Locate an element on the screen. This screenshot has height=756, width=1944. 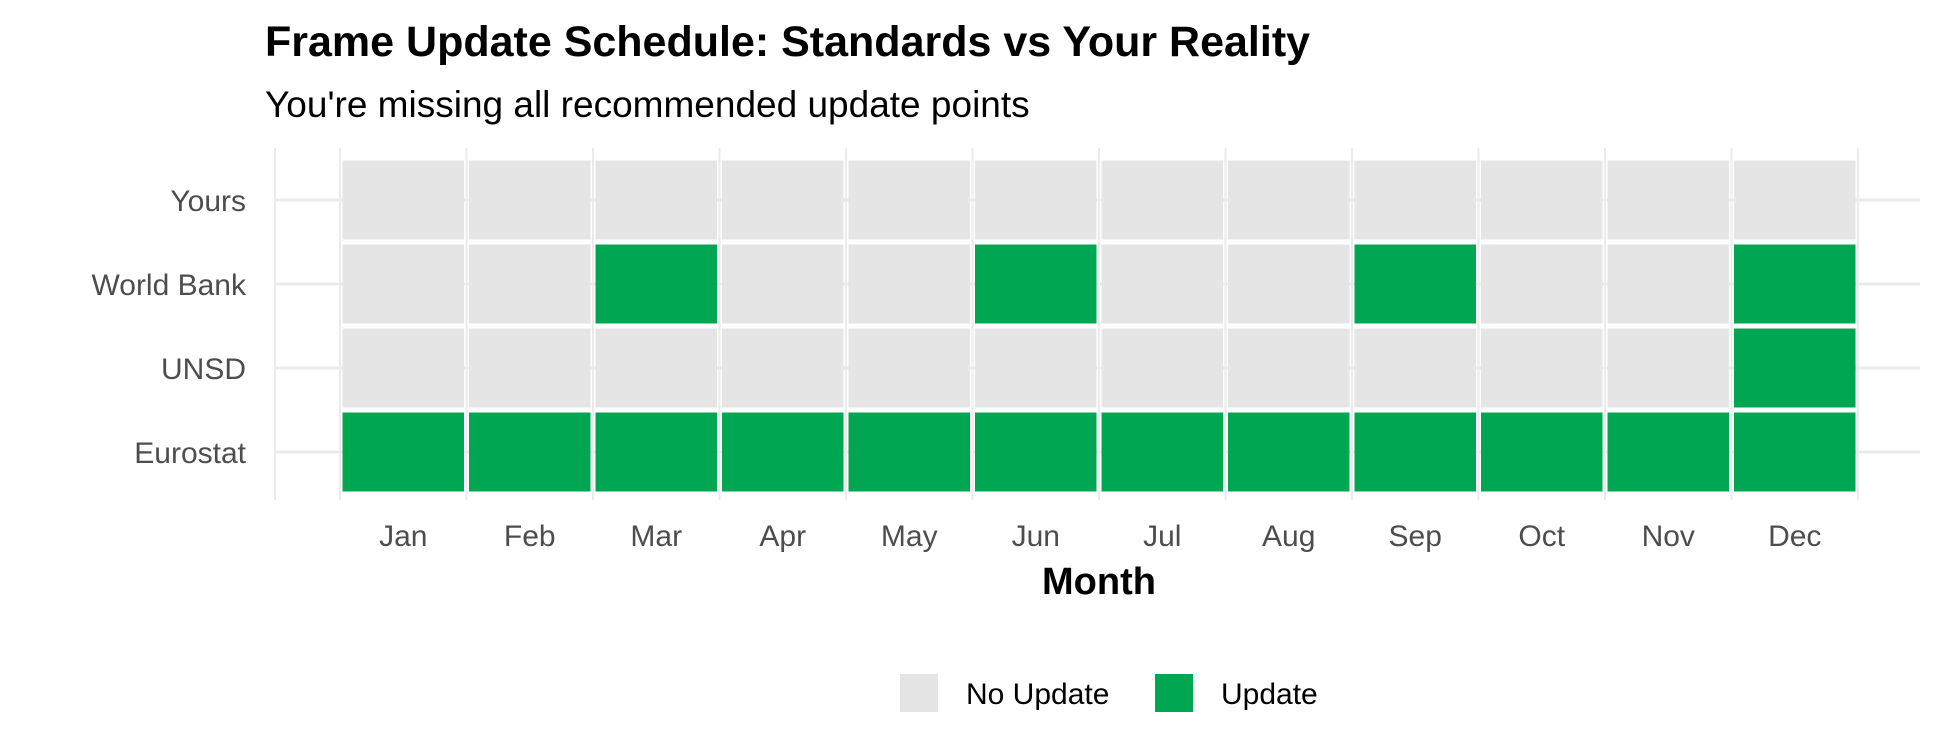
x-tick-label: Aug is located at coordinates (1288, 536).